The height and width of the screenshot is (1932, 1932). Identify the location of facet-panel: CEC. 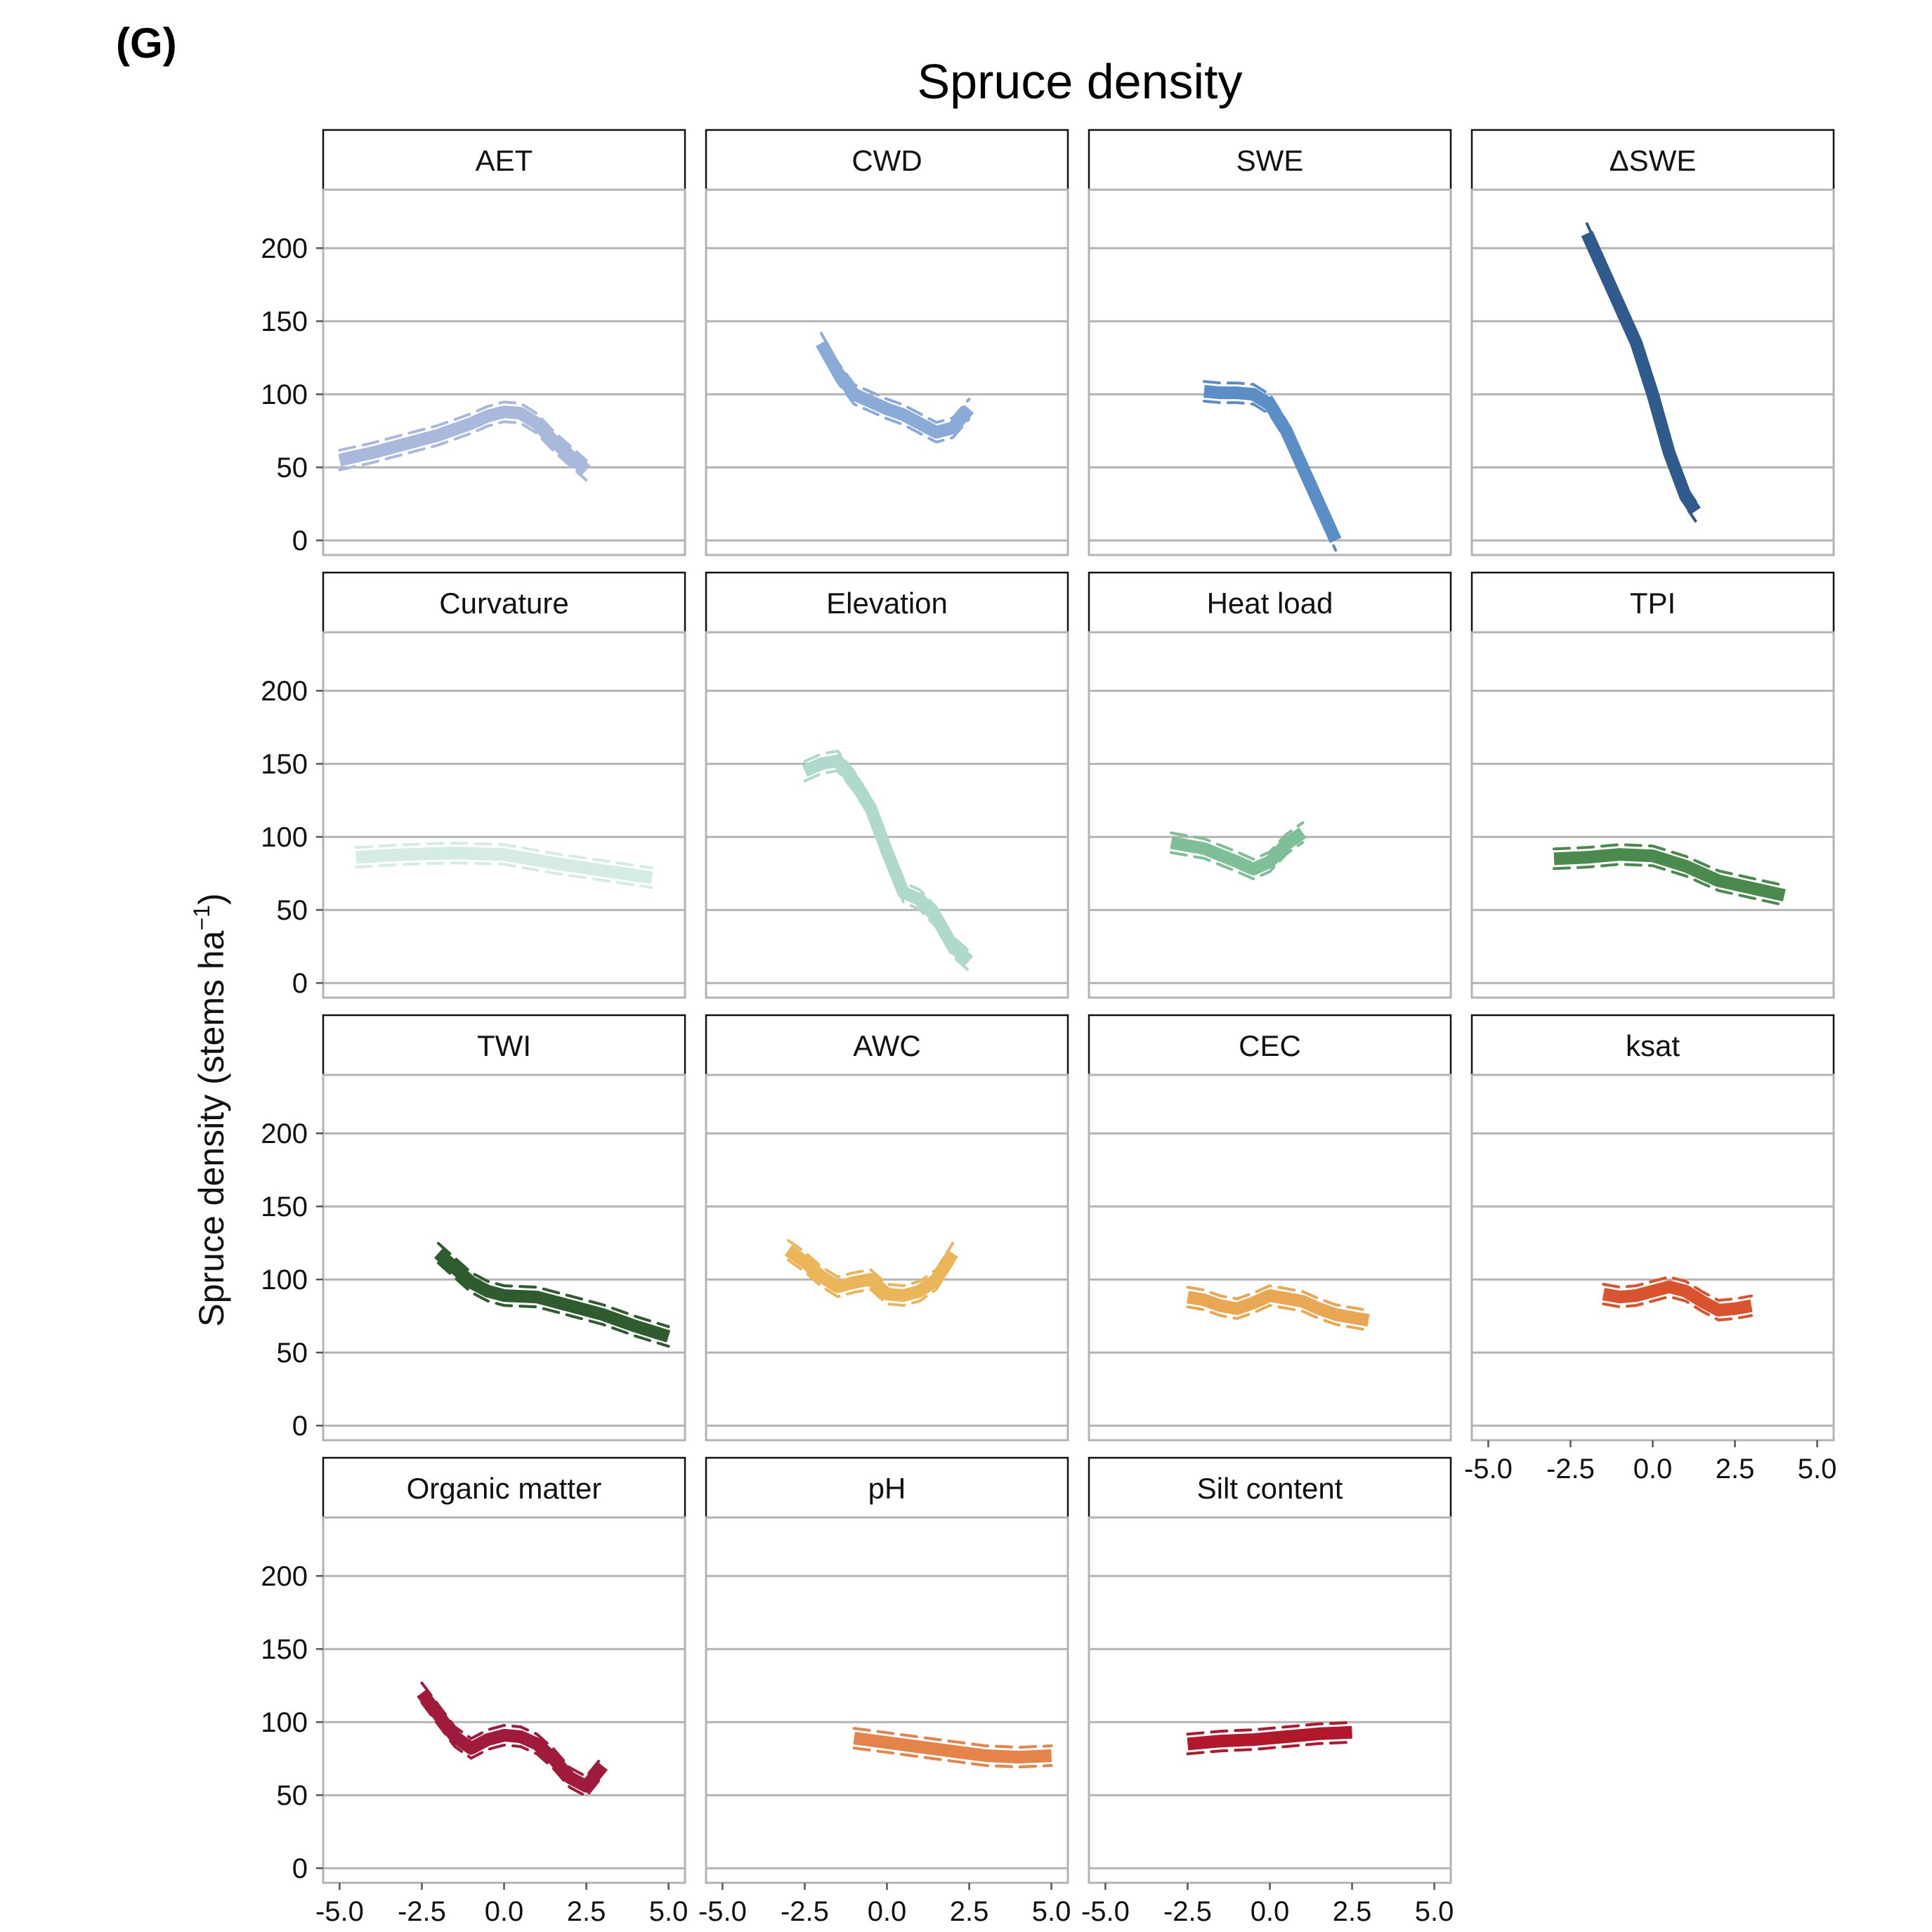
(1270, 1228).